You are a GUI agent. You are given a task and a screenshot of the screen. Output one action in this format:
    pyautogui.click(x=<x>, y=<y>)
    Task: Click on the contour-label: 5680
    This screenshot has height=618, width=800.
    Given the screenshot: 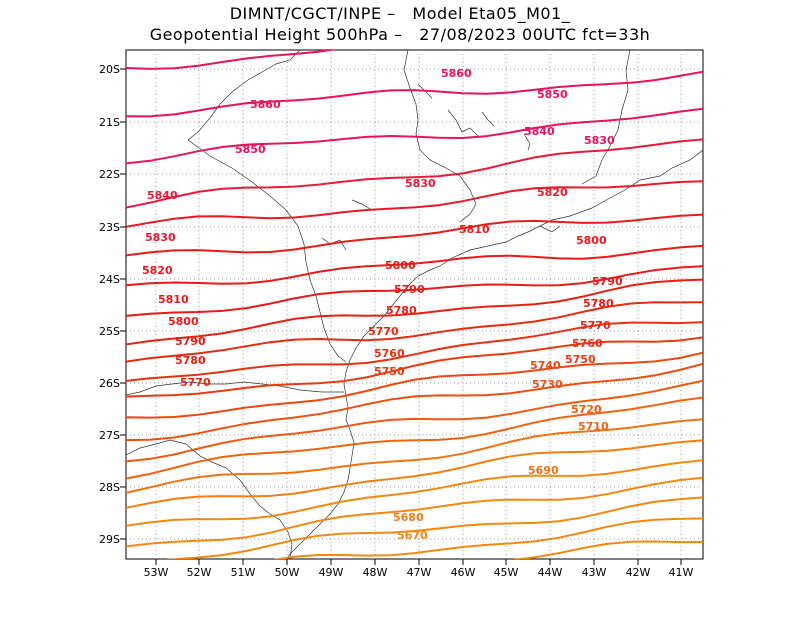 What is the action you would take?
    pyautogui.click(x=408, y=517)
    